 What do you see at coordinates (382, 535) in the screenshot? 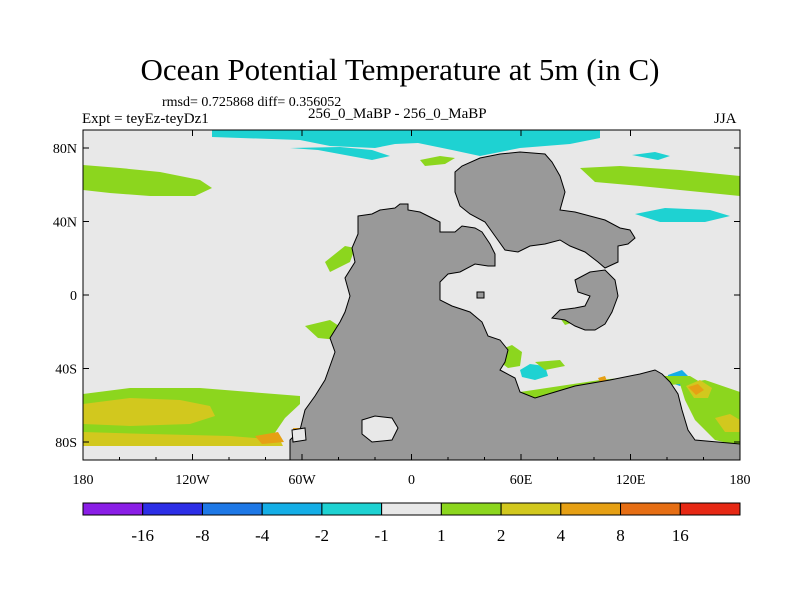
I see `colorbar-label: -1` at bounding box center [382, 535].